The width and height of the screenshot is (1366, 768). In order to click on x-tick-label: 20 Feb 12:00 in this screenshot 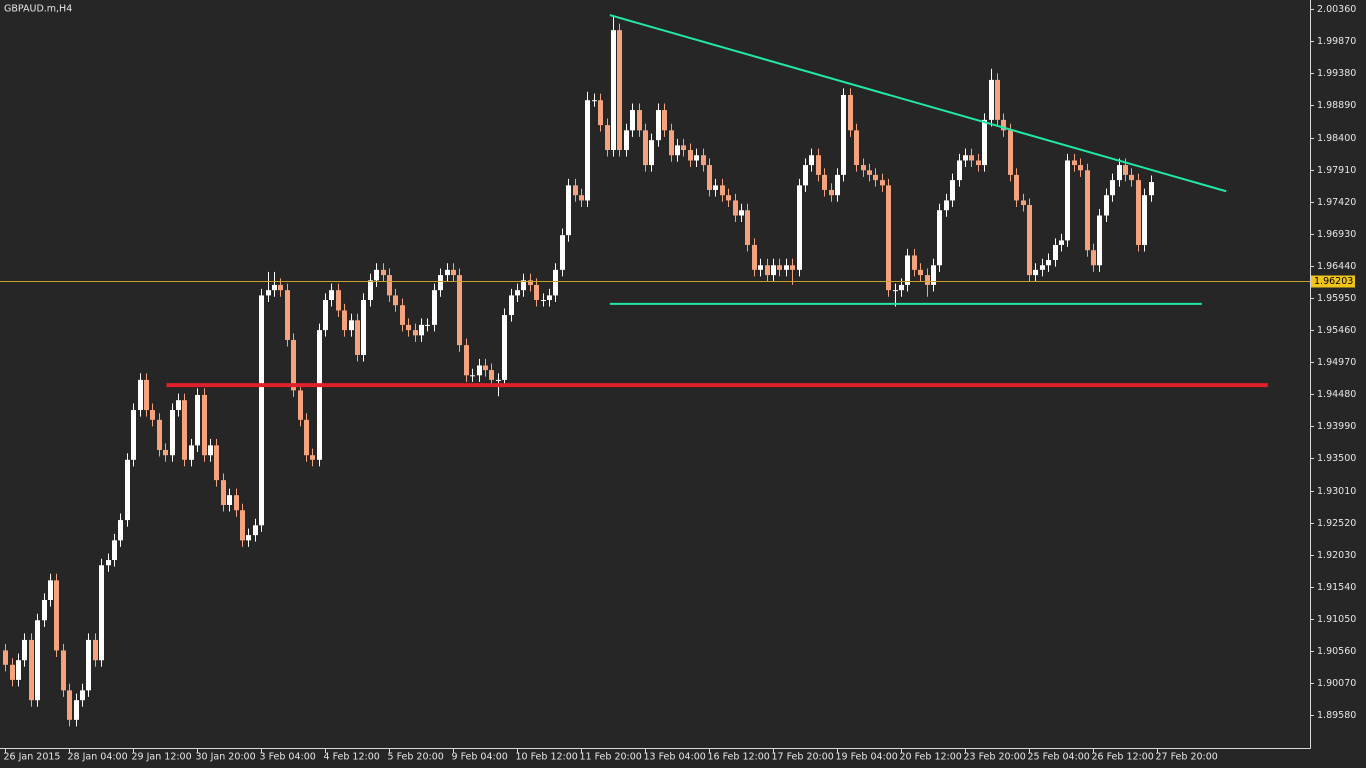, I will do `click(931, 757)`.